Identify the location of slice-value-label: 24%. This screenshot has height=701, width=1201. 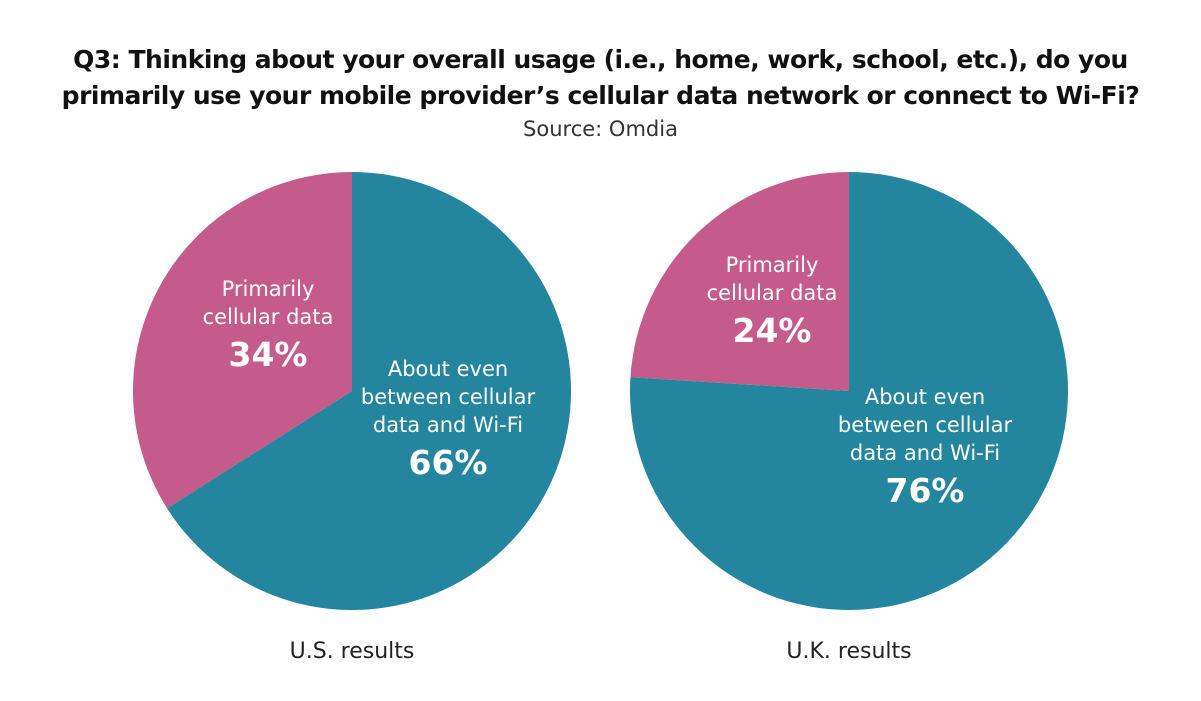
(772, 330).